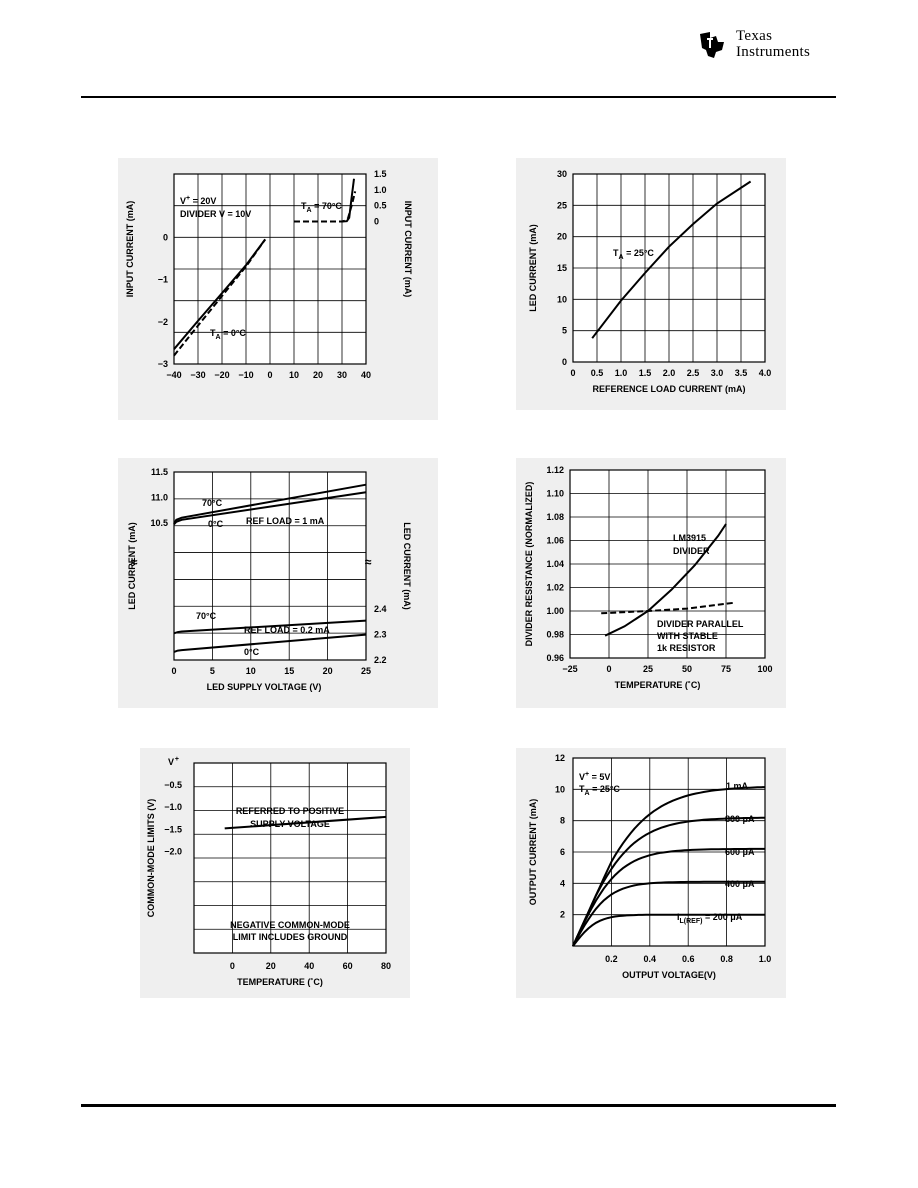 The height and width of the screenshot is (1188, 918). What do you see at coordinates (348, 966) in the screenshot?
I see `x-tick-label: 60` at bounding box center [348, 966].